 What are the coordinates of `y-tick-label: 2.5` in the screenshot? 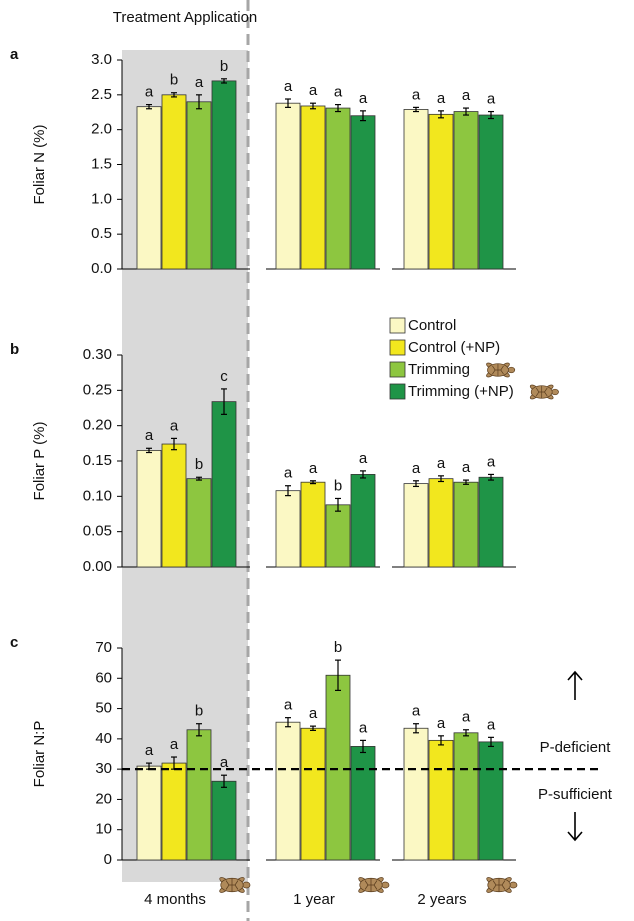 It's located at (101, 94).